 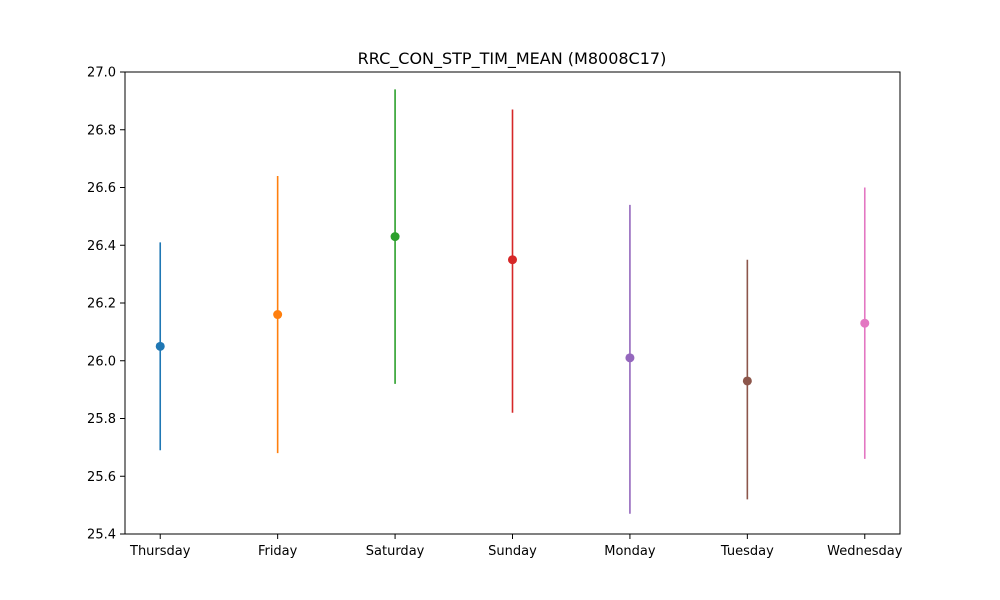 I want to click on y-tick-label: 26.8, so click(x=101, y=130).